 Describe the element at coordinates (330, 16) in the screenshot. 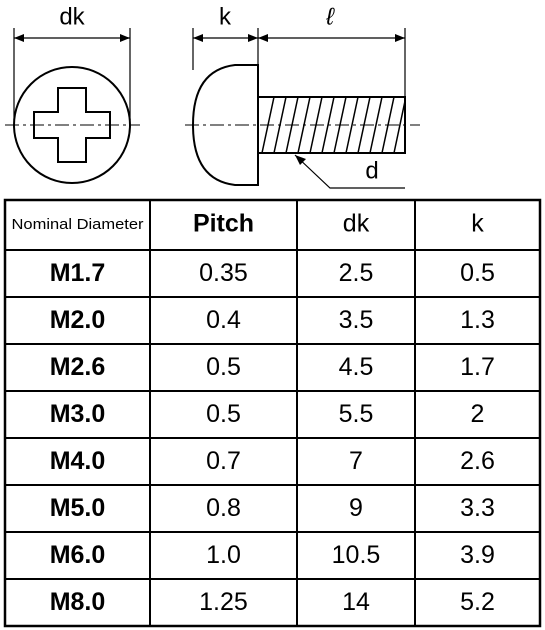

I see `label-length: ℓ` at that location.